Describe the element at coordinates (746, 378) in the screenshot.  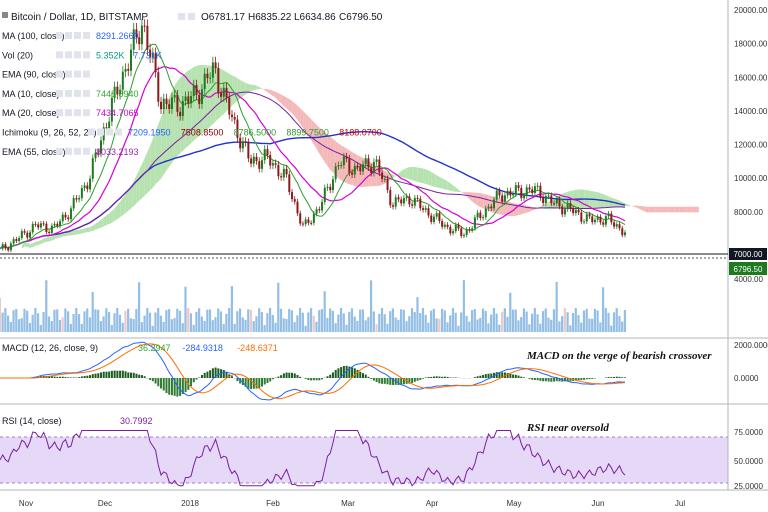
I see `macd-tick-0: 0.0000` at that location.